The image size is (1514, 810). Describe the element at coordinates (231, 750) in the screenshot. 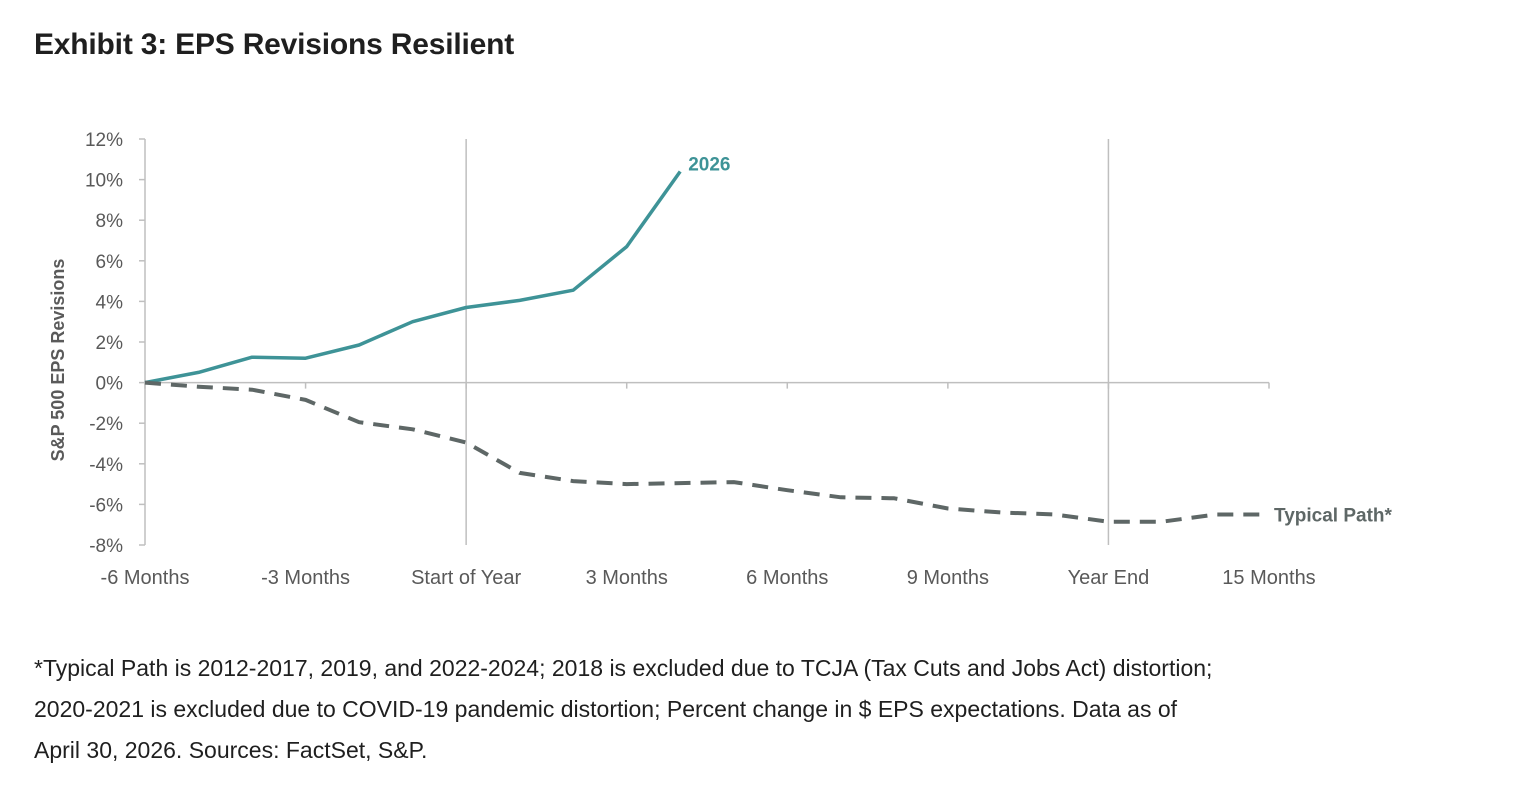

I see `footnote-line-3: April 30, 2026. Sources: FactSet, S&P.` at that location.